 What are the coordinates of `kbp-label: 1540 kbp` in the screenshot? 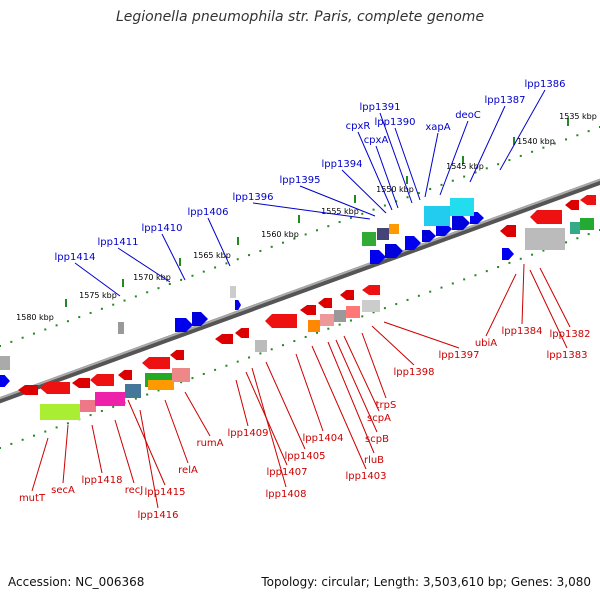 It's located at (536, 141).